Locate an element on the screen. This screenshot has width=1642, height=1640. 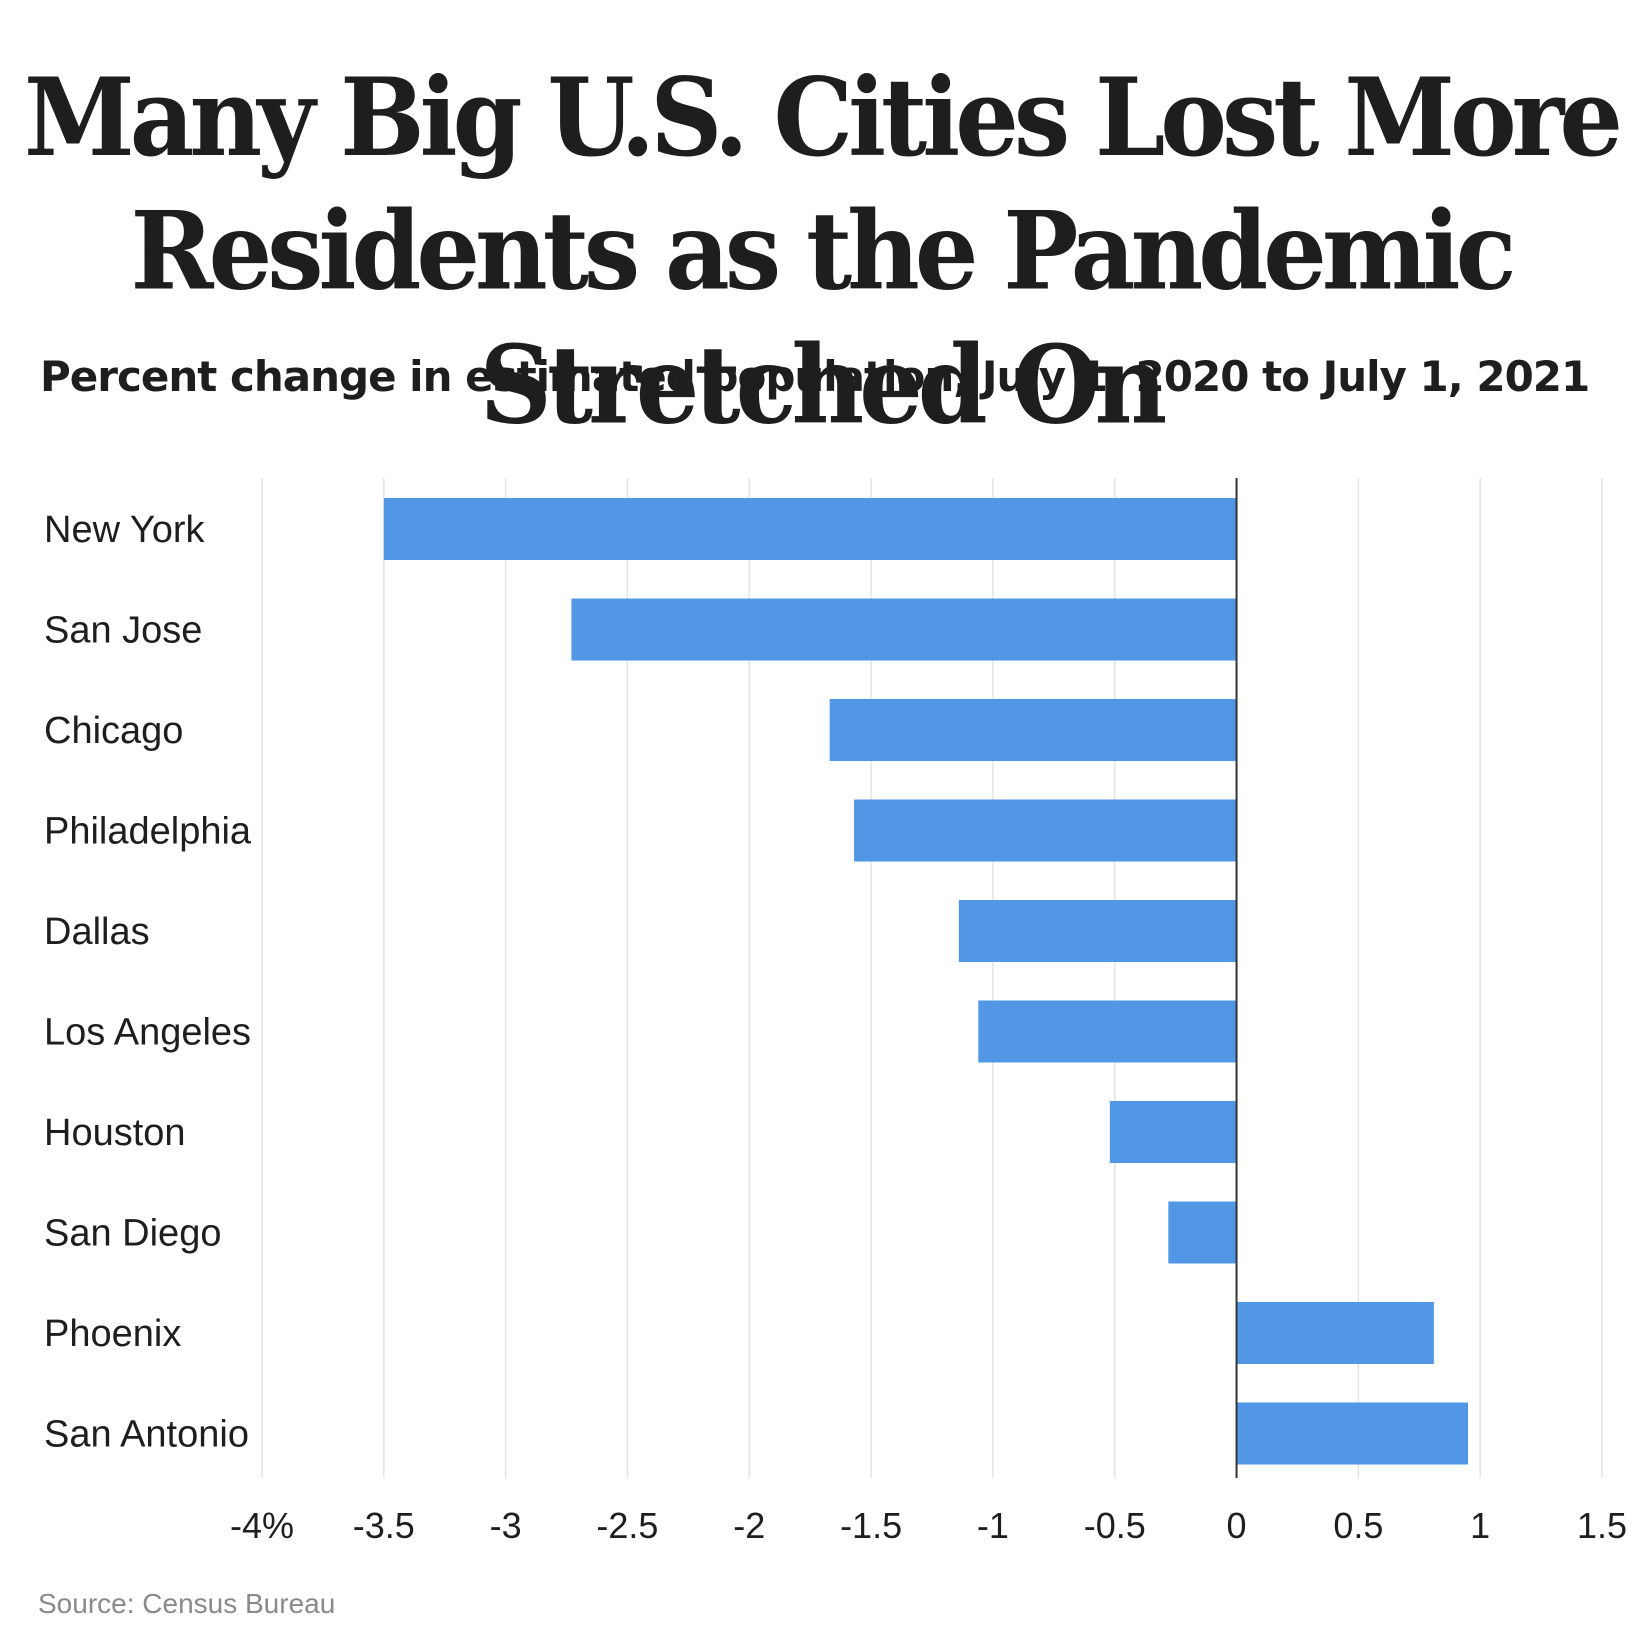
x-tick-label: -1.5 is located at coordinates (871, 1525).